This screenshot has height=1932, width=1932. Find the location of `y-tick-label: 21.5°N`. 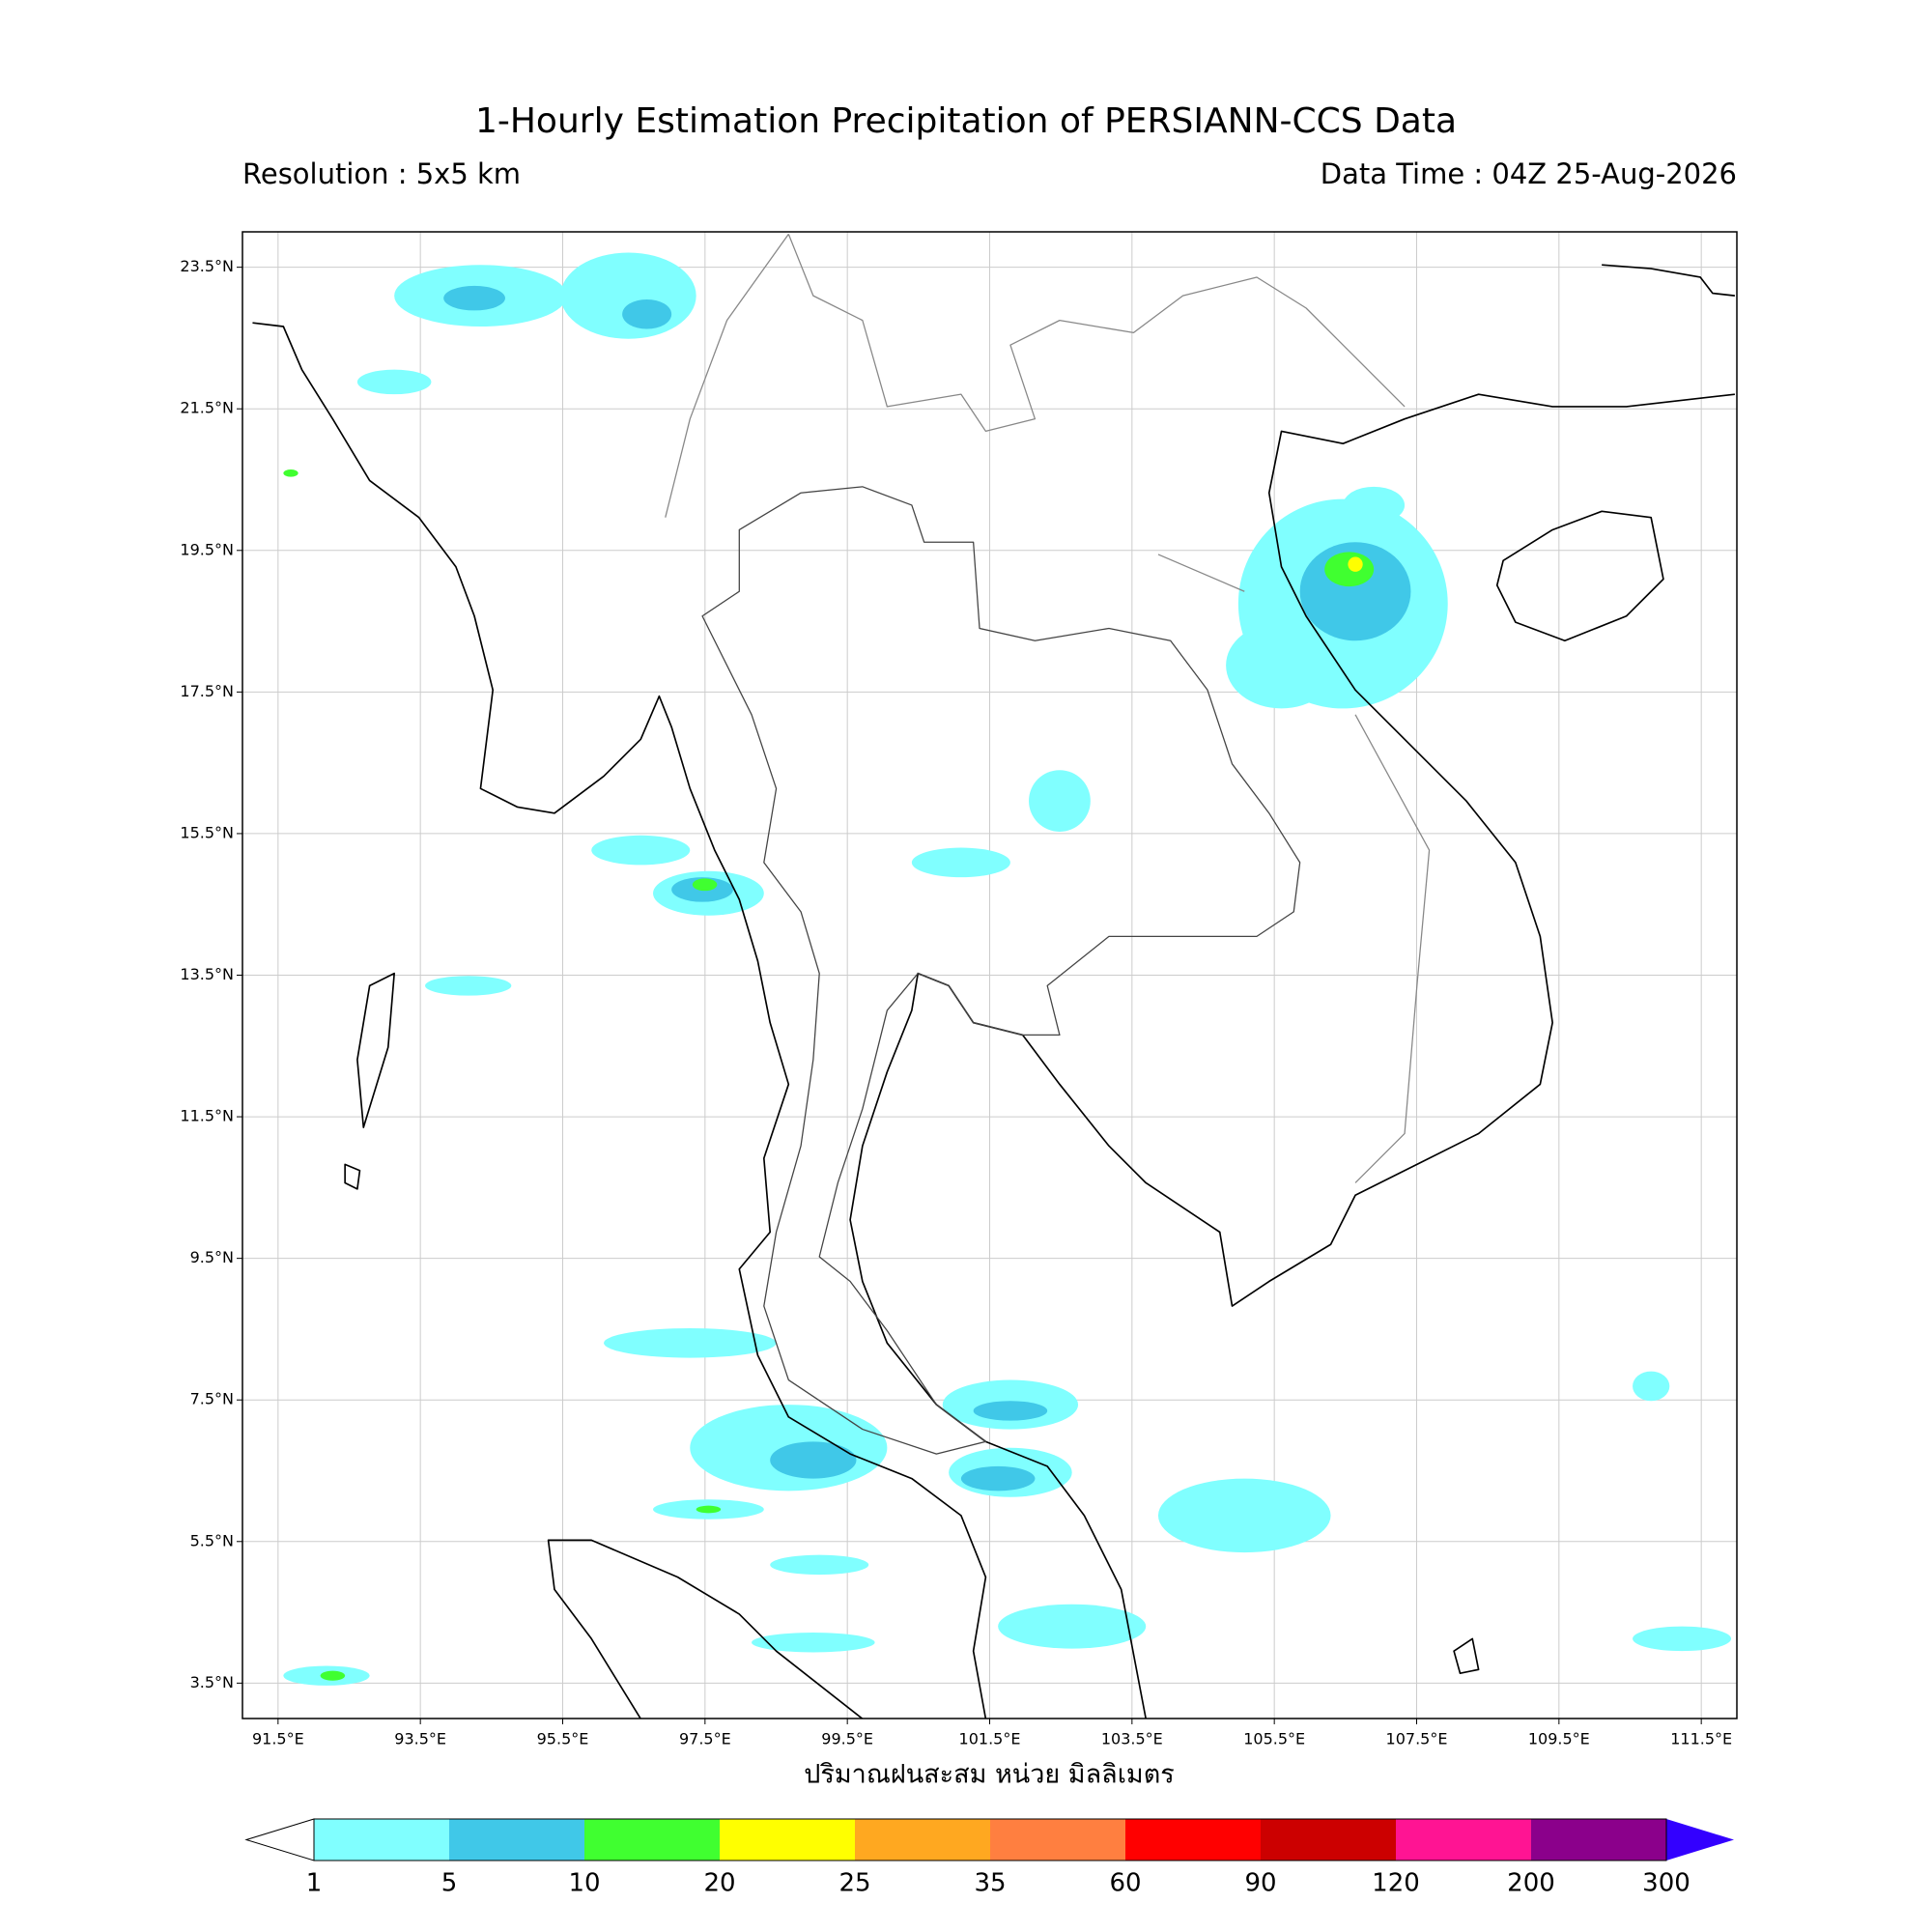

y-tick-label: 21.5°N is located at coordinates (207, 408).